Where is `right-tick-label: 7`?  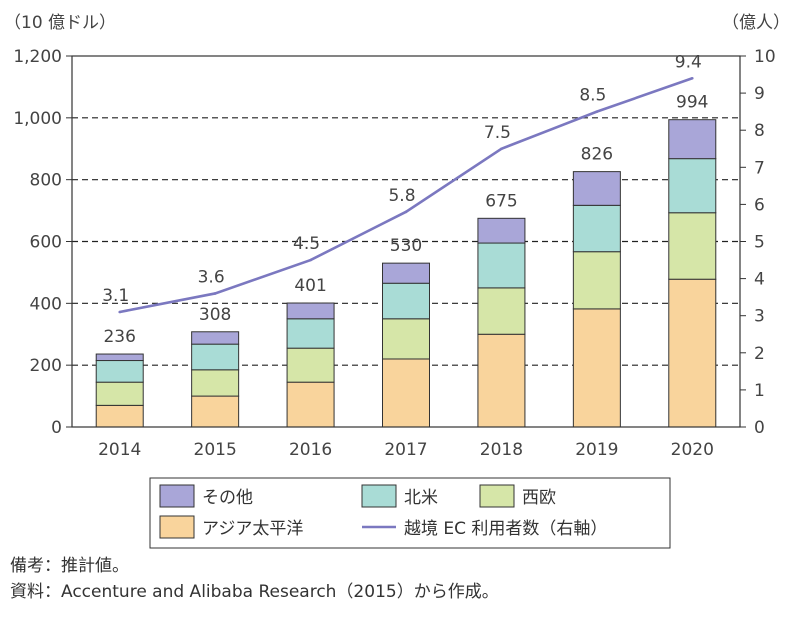
right-tick-label: 7 is located at coordinates (759, 168).